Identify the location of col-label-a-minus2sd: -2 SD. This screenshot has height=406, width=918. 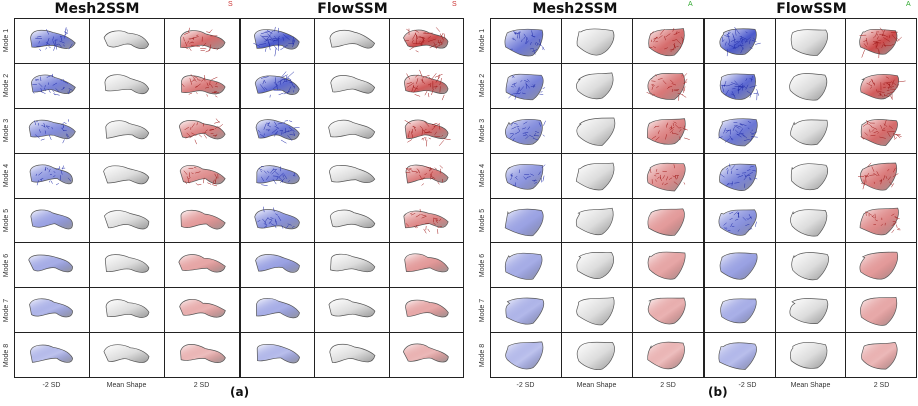
(51, 385).